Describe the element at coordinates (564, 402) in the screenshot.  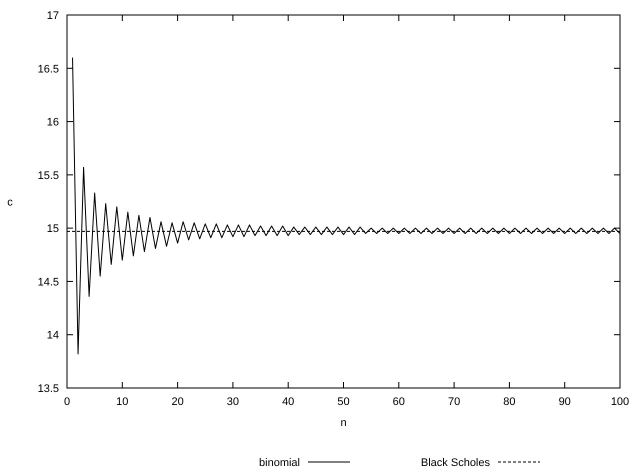
I see `x-tick-label: 90` at that location.